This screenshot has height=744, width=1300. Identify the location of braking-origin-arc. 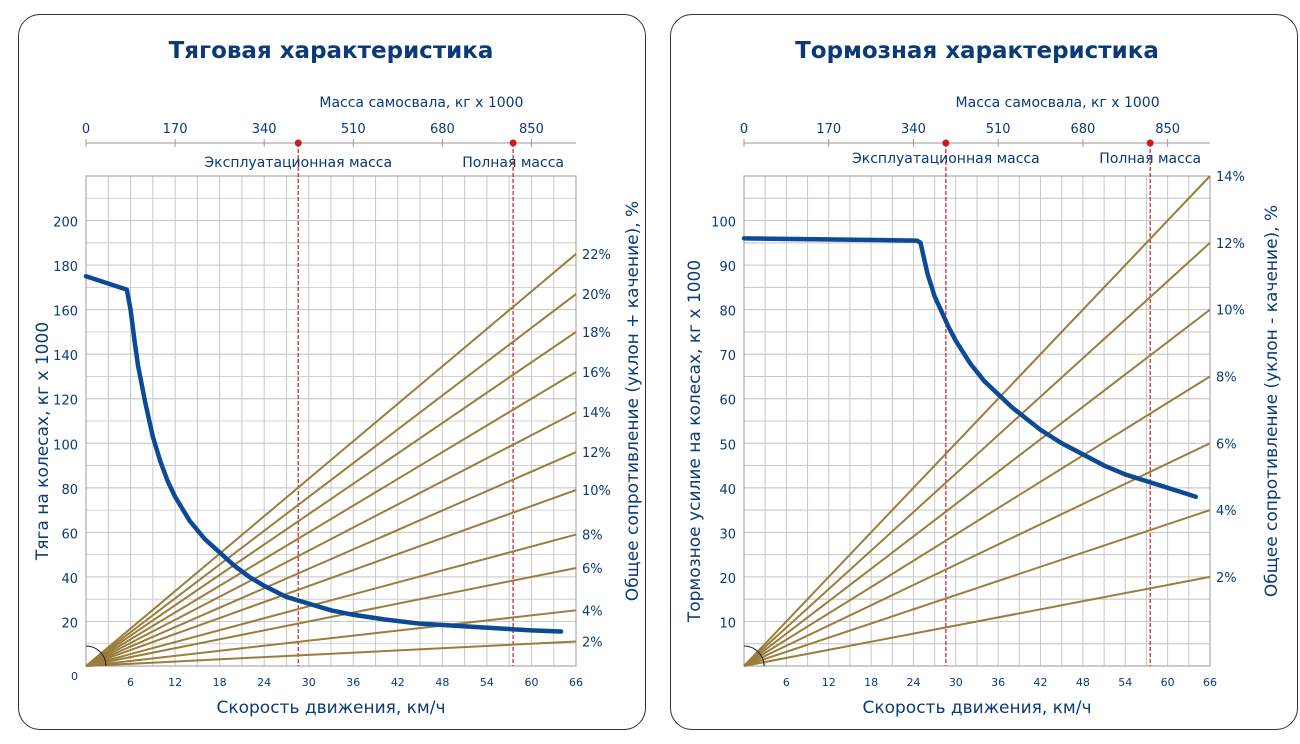
(754, 656).